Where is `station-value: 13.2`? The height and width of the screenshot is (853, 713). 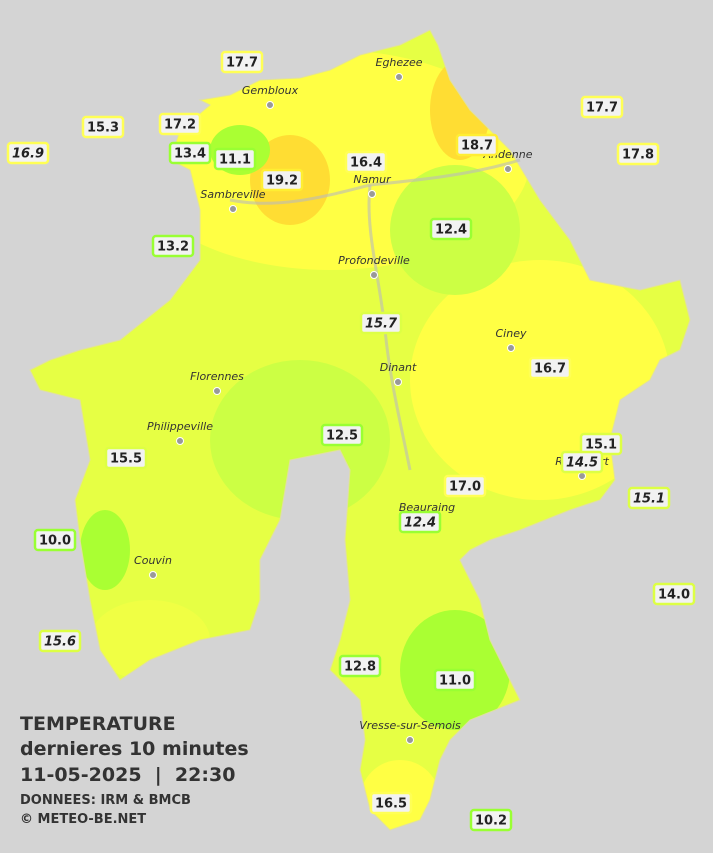
station-value: 13.2 is located at coordinates (173, 247).